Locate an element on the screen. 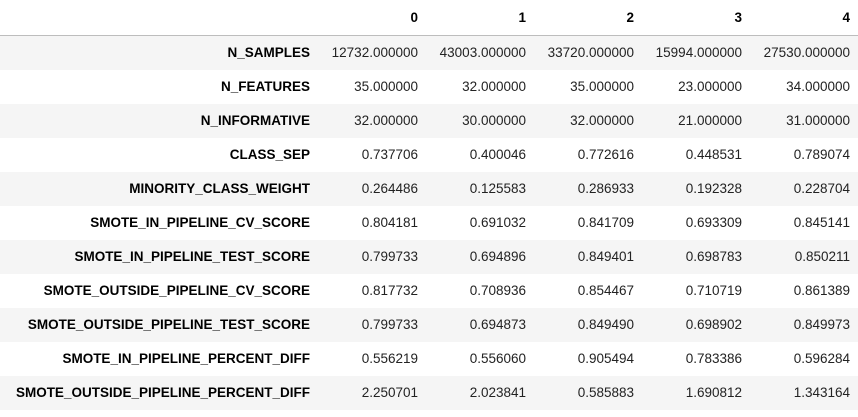 The width and height of the screenshot is (858, 417). table-cell: 0.694896 is located at coordinates (497, 256).